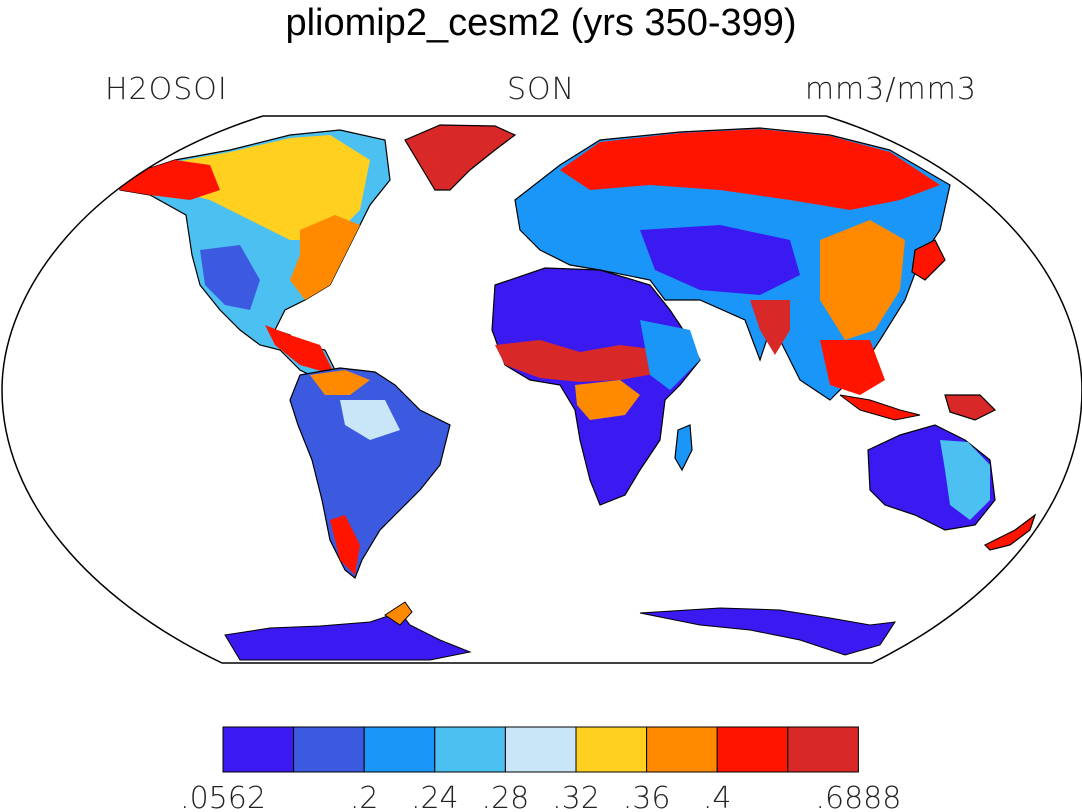 The image size is (1082, 812). Describe the element at coordinates (928, 260) in the screenshot. I see `japan` at that location.